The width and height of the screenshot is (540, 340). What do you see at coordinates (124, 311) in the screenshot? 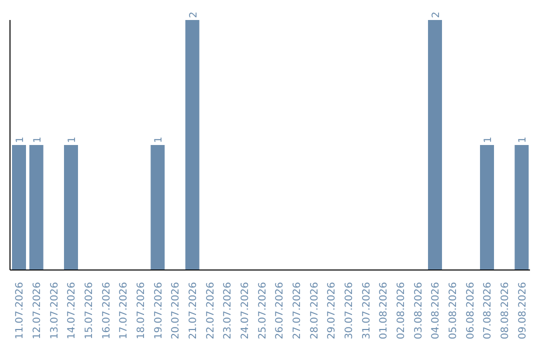
I see `x-tick-label: 17.07.2026` at bounding box center [124, 311].